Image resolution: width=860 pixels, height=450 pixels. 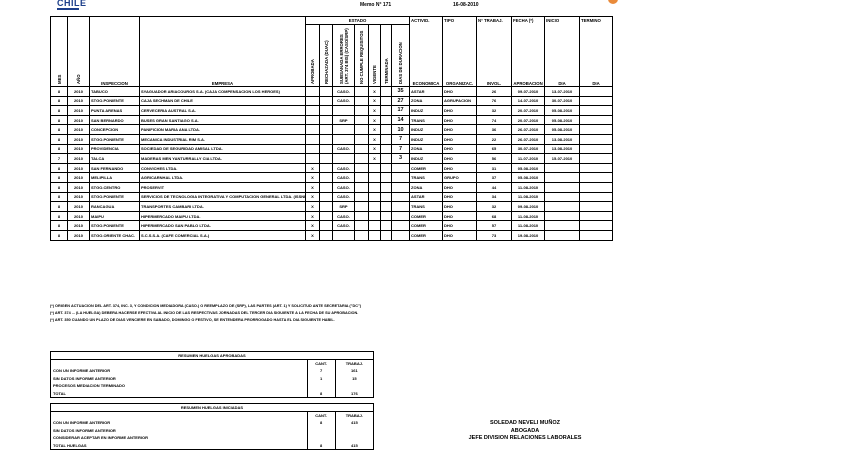 What do you see at coordinates (114, 51) in the screenshot?
I see `header-inspeccion: INSPECCION` at bounding box center [114, 51].